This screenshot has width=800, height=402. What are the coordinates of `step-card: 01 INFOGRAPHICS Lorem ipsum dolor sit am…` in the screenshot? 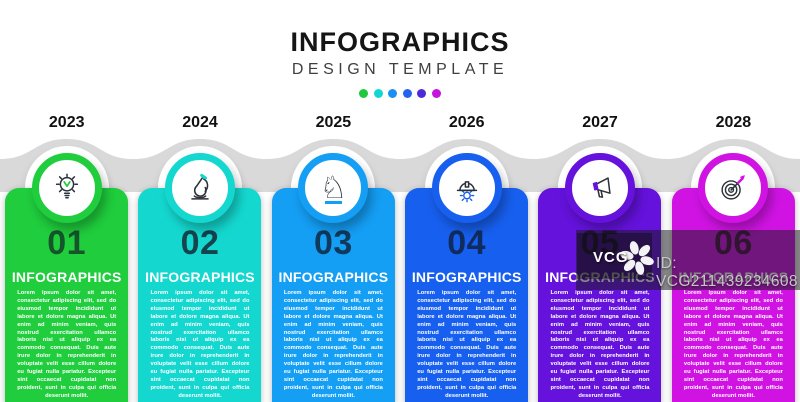 It's located at (67, 295).